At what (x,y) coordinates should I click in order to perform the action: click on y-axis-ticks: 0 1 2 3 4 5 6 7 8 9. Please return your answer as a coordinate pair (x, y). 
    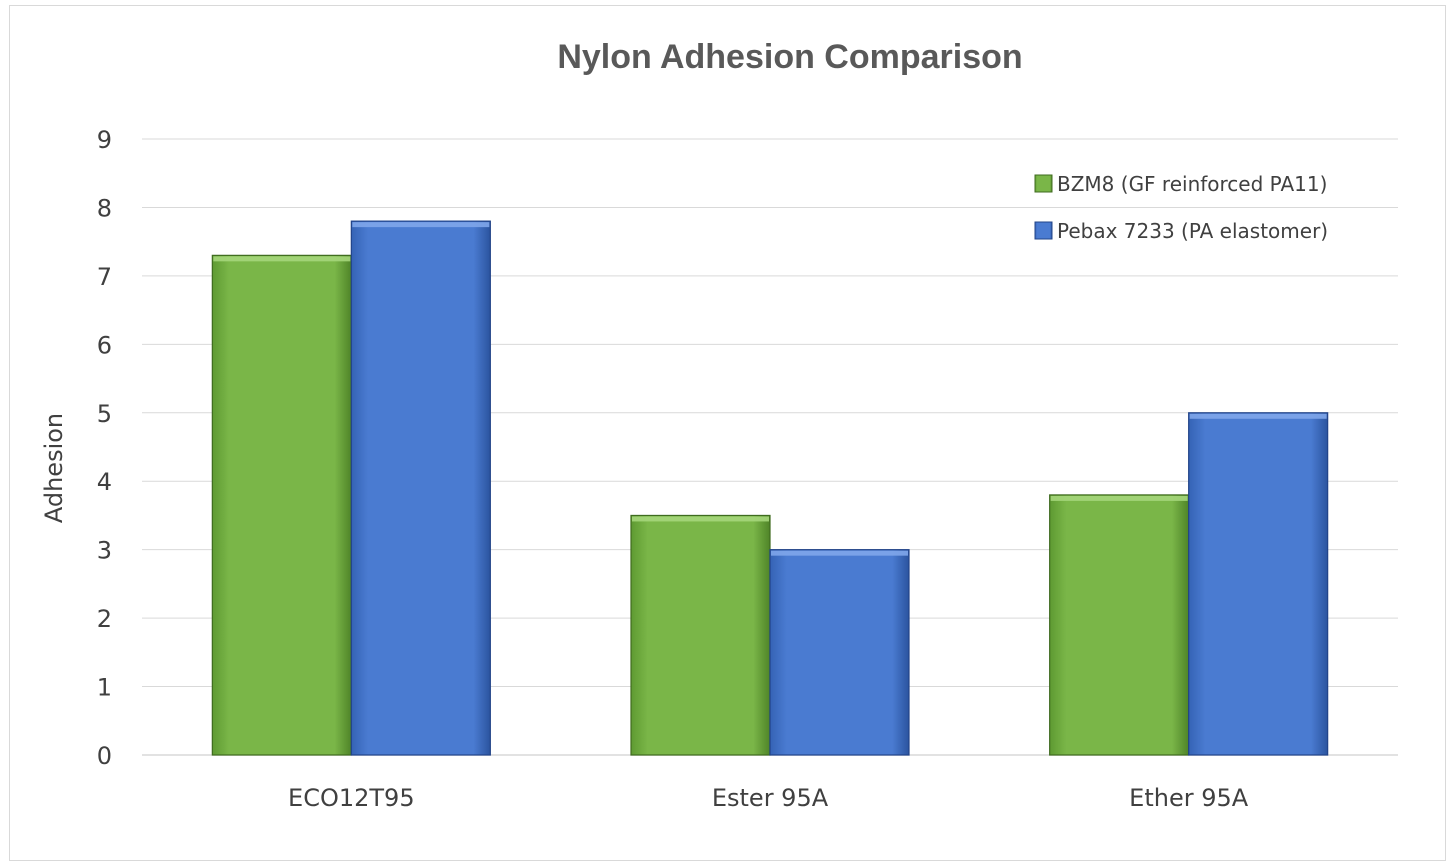
    Looking at the image, I should click on (104, 448).